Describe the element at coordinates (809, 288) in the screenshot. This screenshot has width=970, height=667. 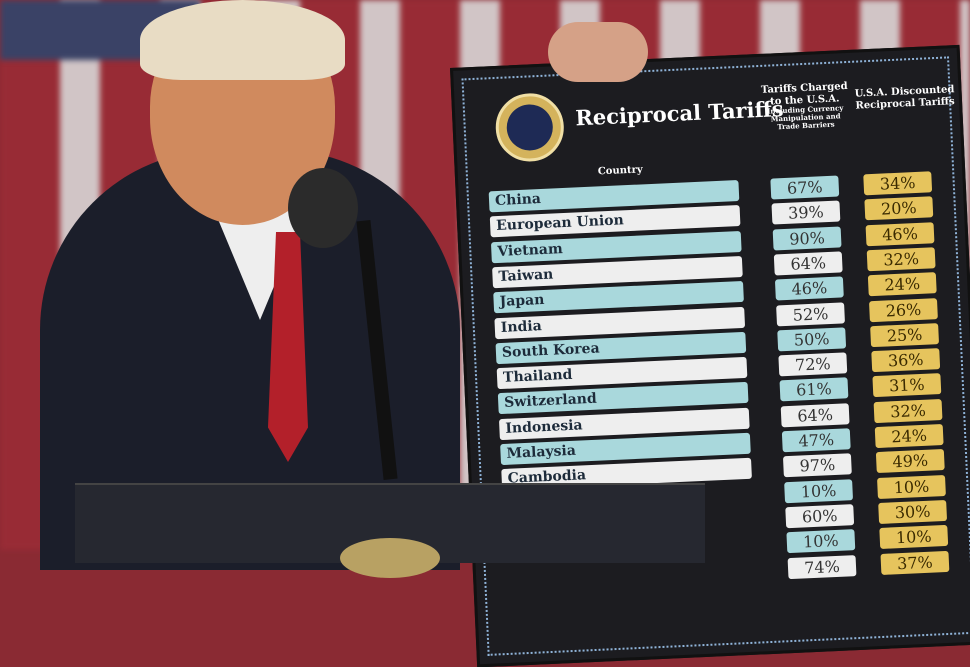
I see `charged-cell: 46%` at that location.